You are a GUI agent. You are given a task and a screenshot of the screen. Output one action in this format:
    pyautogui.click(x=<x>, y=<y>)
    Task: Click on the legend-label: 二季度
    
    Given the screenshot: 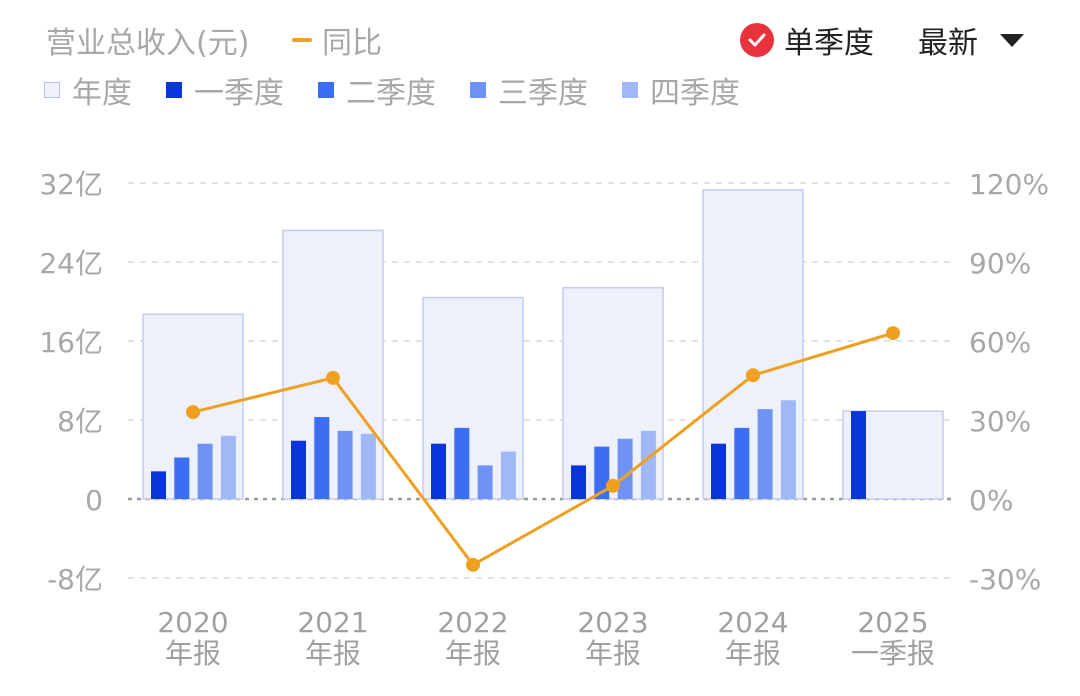 What is the action you would take?
    pyautogui.click(x=391, y=93)
    